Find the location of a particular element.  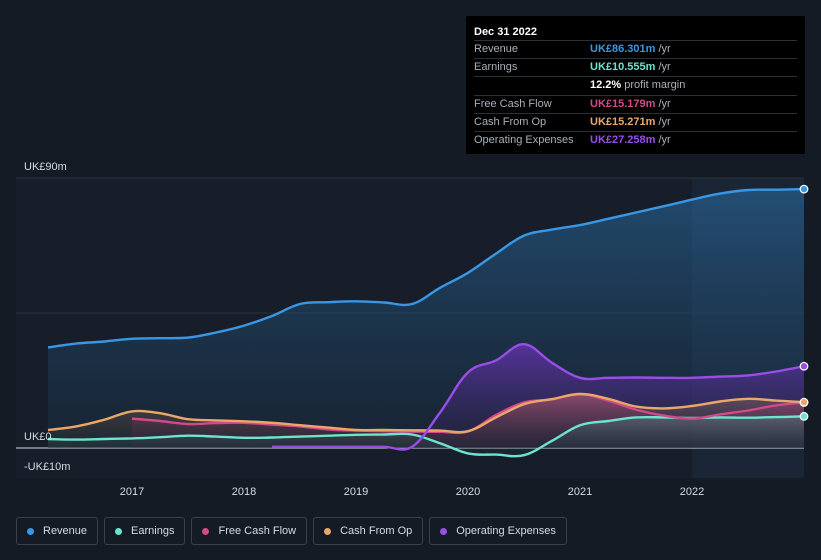

tooltip-value: UK£15.179m is located at coordinates (623, 103).